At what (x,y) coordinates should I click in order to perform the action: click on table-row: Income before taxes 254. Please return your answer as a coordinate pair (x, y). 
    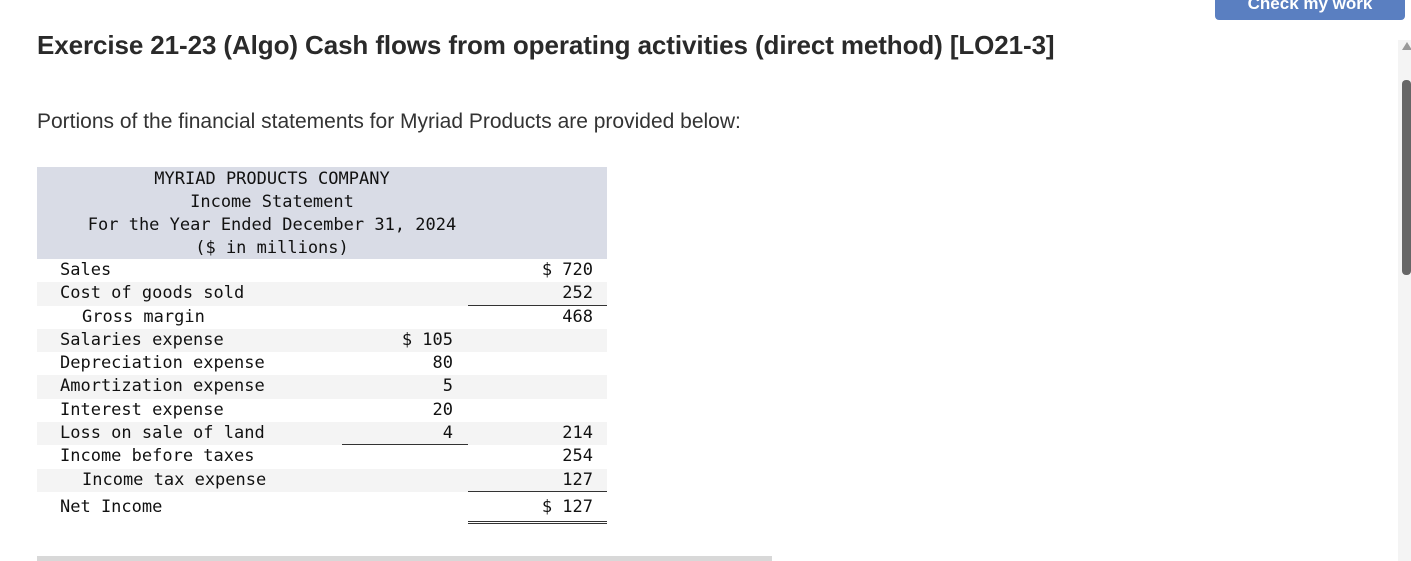
    Looking at the image, I should click on (322, 456).